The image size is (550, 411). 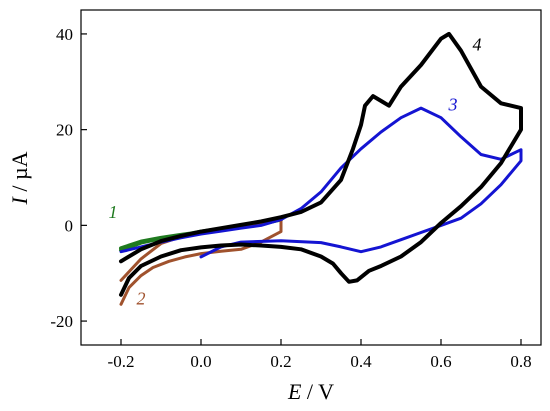 I want to click on x-axis-ticks: -0.2 0.0 0.2 0.4 0.6 0.8, so click(x=320, y=355).